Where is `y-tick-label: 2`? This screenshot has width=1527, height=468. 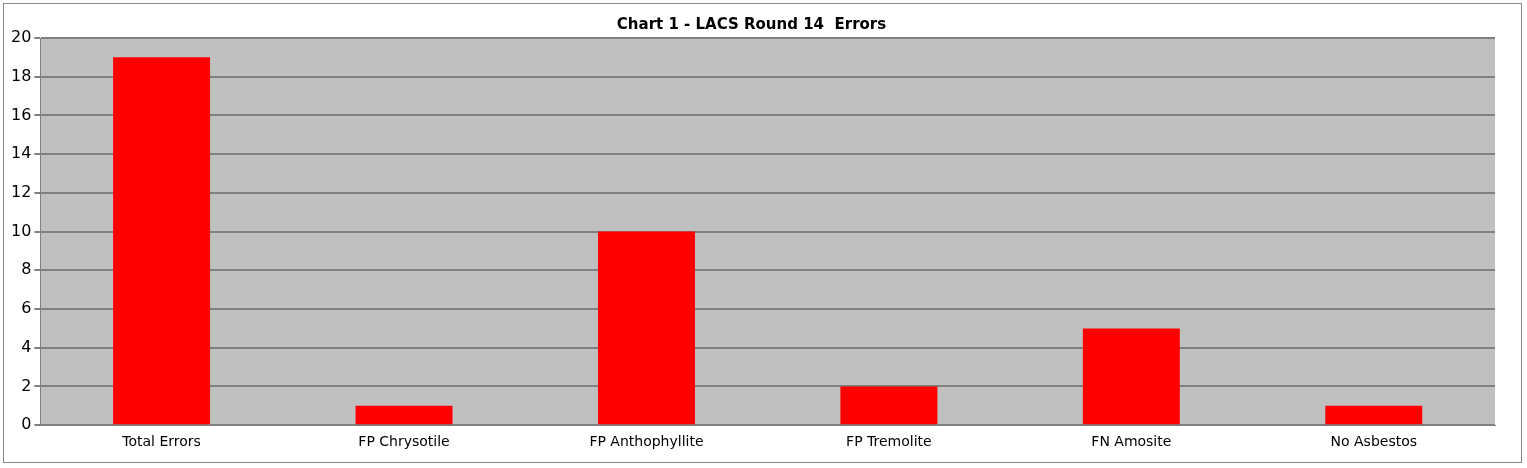 y-tick-label: 2 is located at coordinates (26, 385).